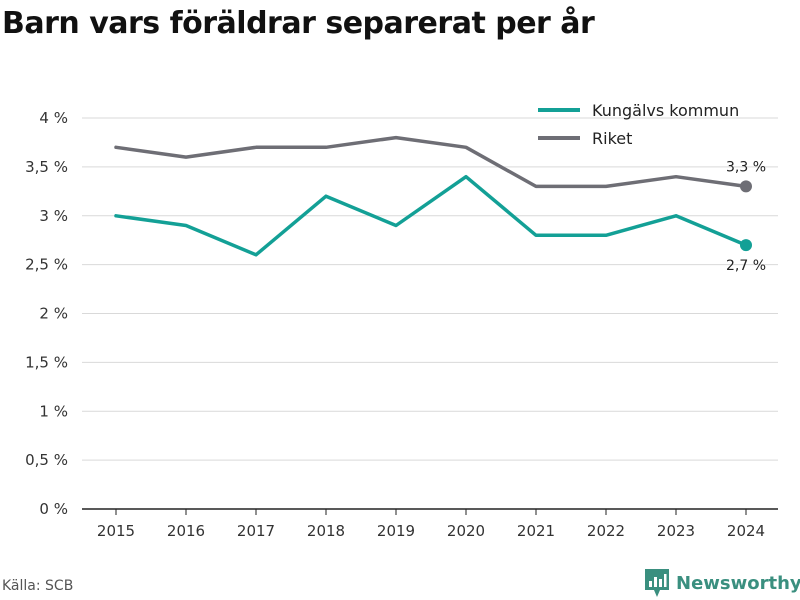 Image resolution: width=800 pixels, height=600 pixels. What do you see at coordinates (53, 411) in the screenshot?
I see `y-tick-label: 1 %` at bounding box center [53, 411].